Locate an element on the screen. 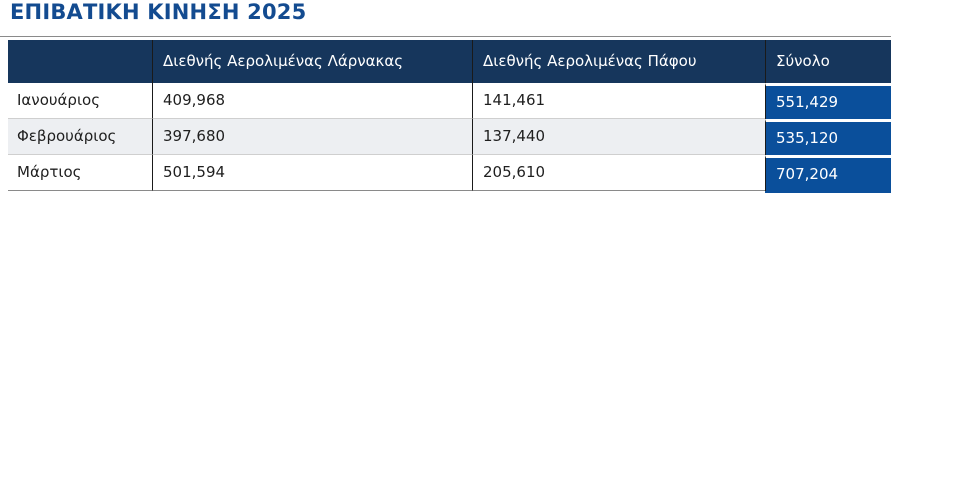 The image size is (979, 497). divider-line is located at coordinates (445, 36).